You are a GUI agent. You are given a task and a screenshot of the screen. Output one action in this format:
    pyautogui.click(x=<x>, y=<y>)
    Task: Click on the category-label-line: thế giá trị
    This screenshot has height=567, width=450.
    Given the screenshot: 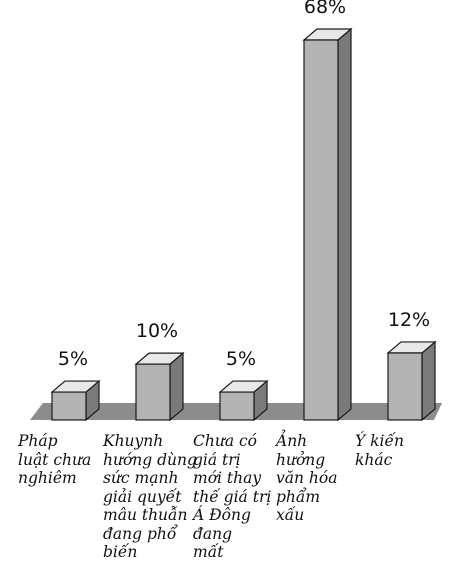 What is the action you would take?
    pyautogui.click(x=232, y=496)
    